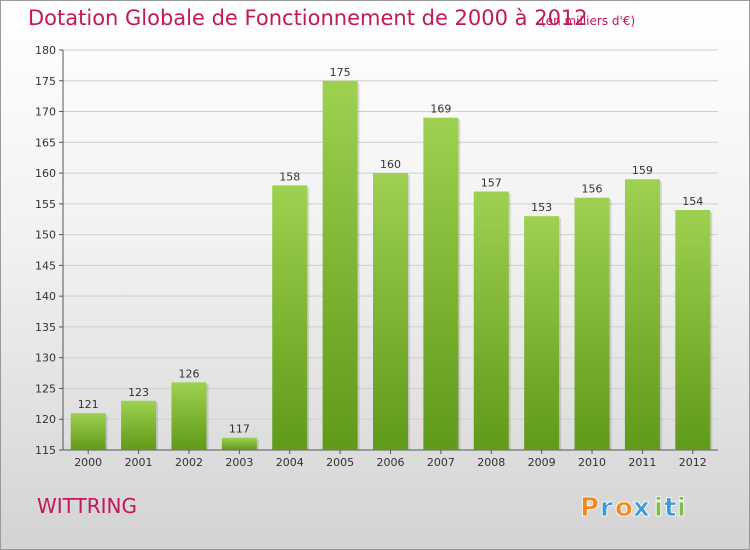 This screenshot has width=750, height=550. I want to click on y-tick-label: 130, so click(45, 358).